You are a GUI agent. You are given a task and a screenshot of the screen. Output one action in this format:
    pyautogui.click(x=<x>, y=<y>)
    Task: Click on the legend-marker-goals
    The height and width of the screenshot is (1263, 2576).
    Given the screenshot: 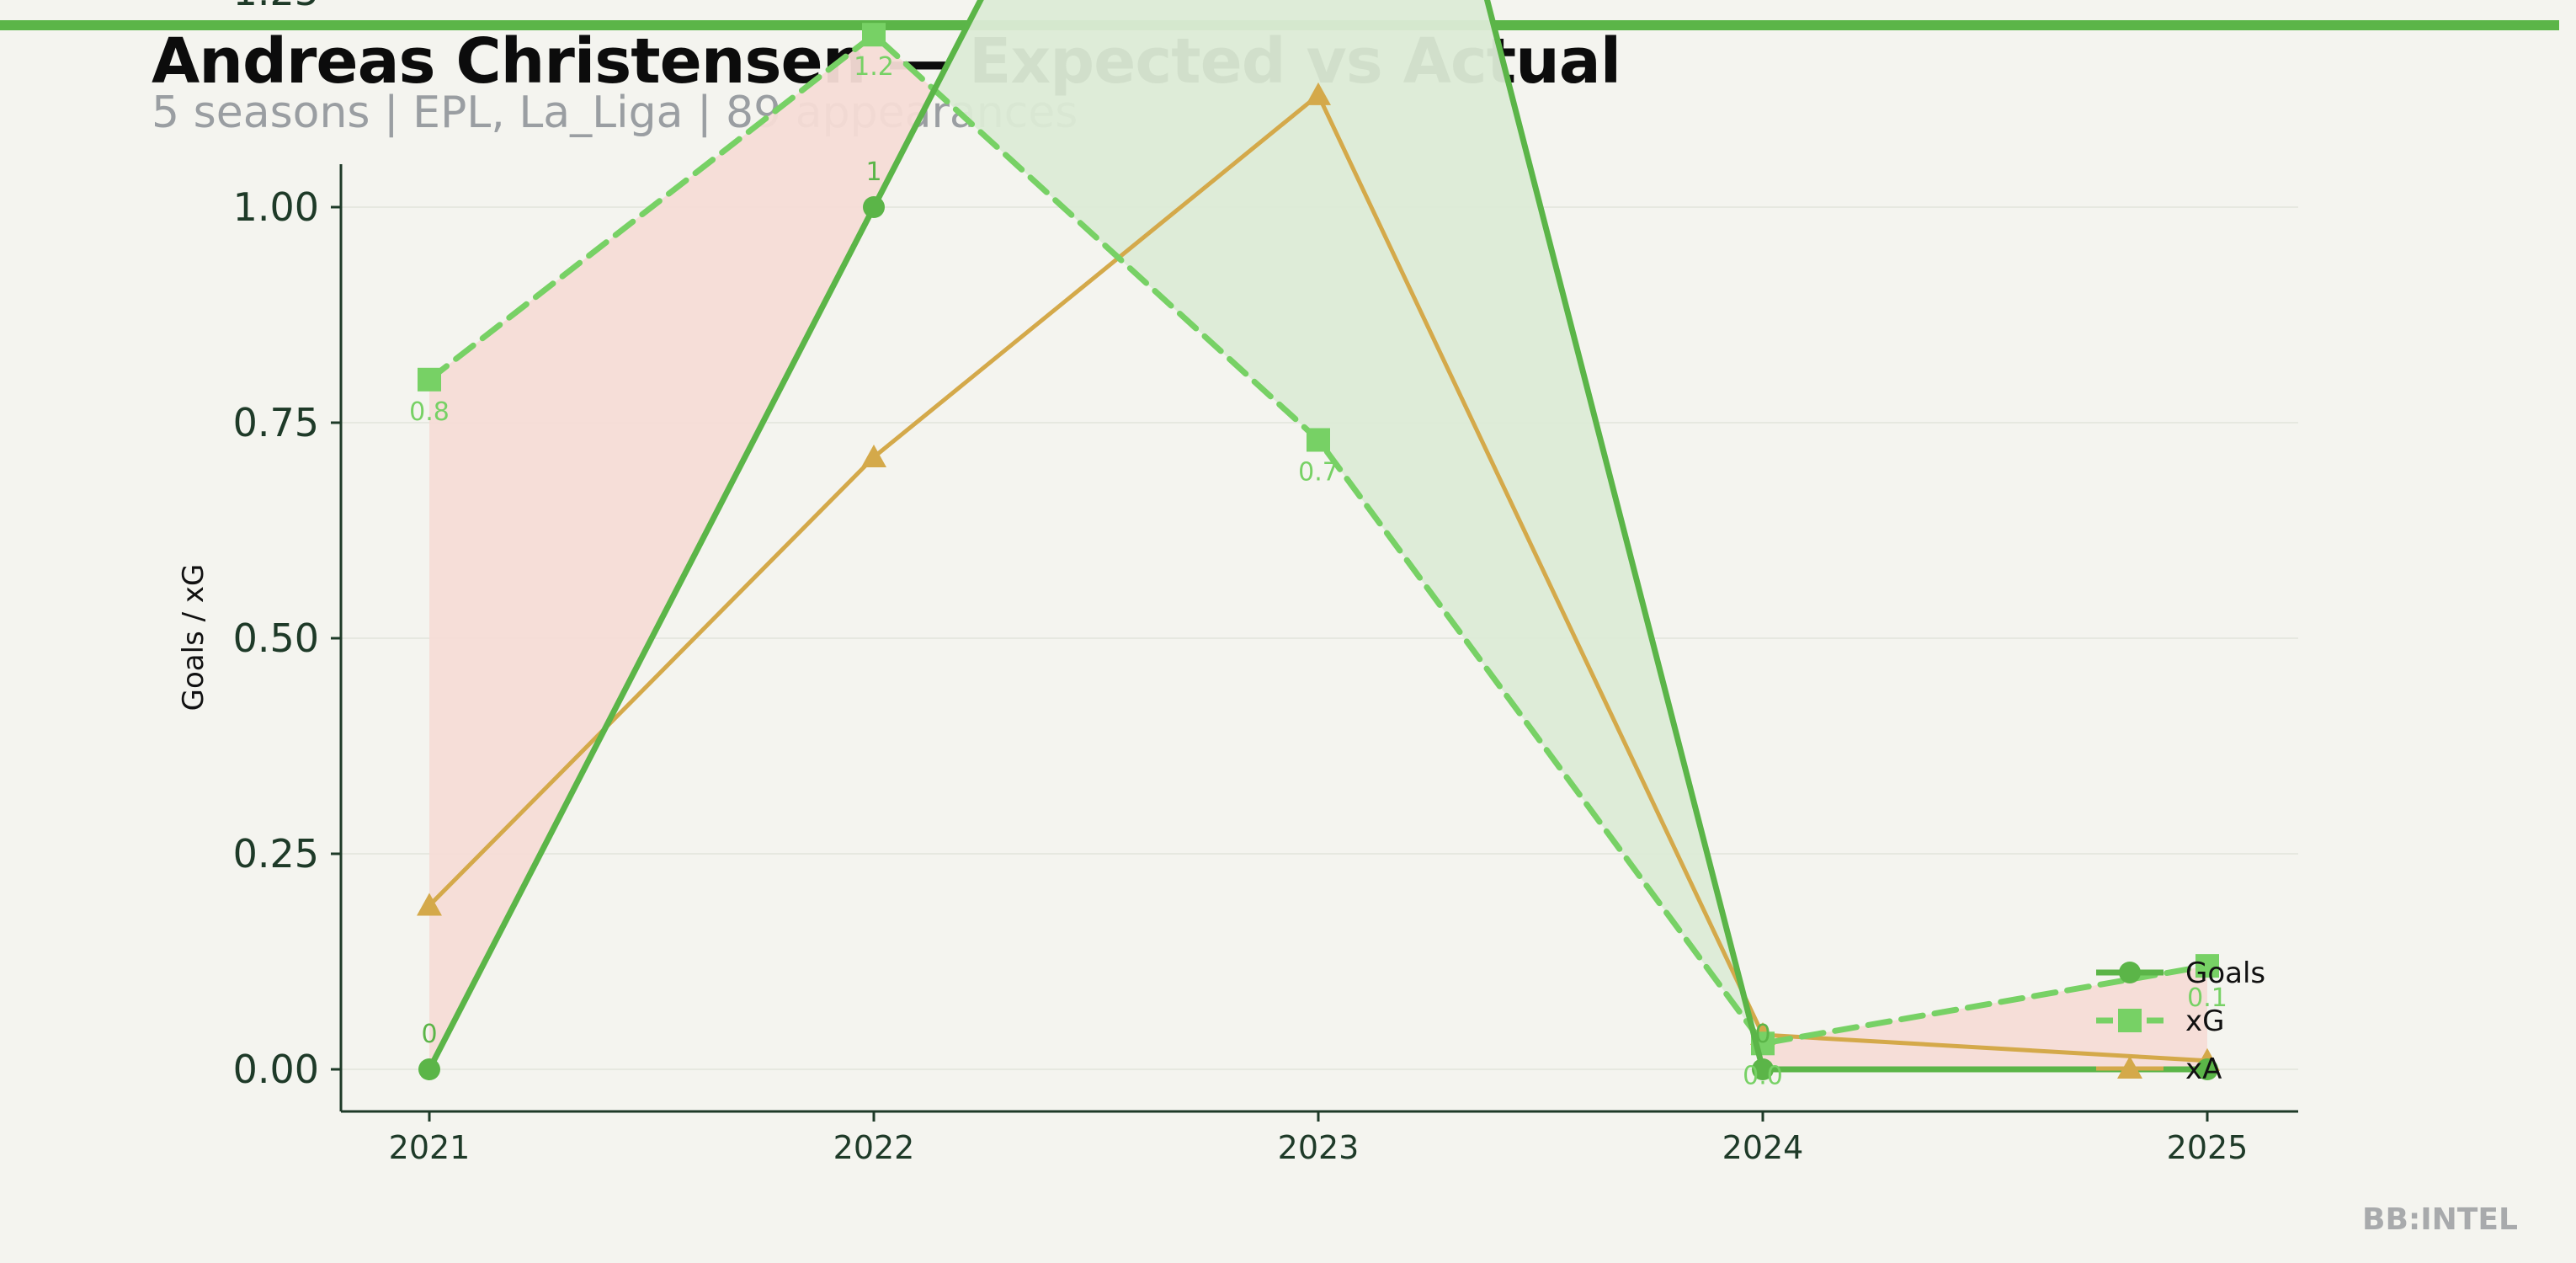 What is the action you would take?
    pyautogui.click(x=2130, y=972)
    